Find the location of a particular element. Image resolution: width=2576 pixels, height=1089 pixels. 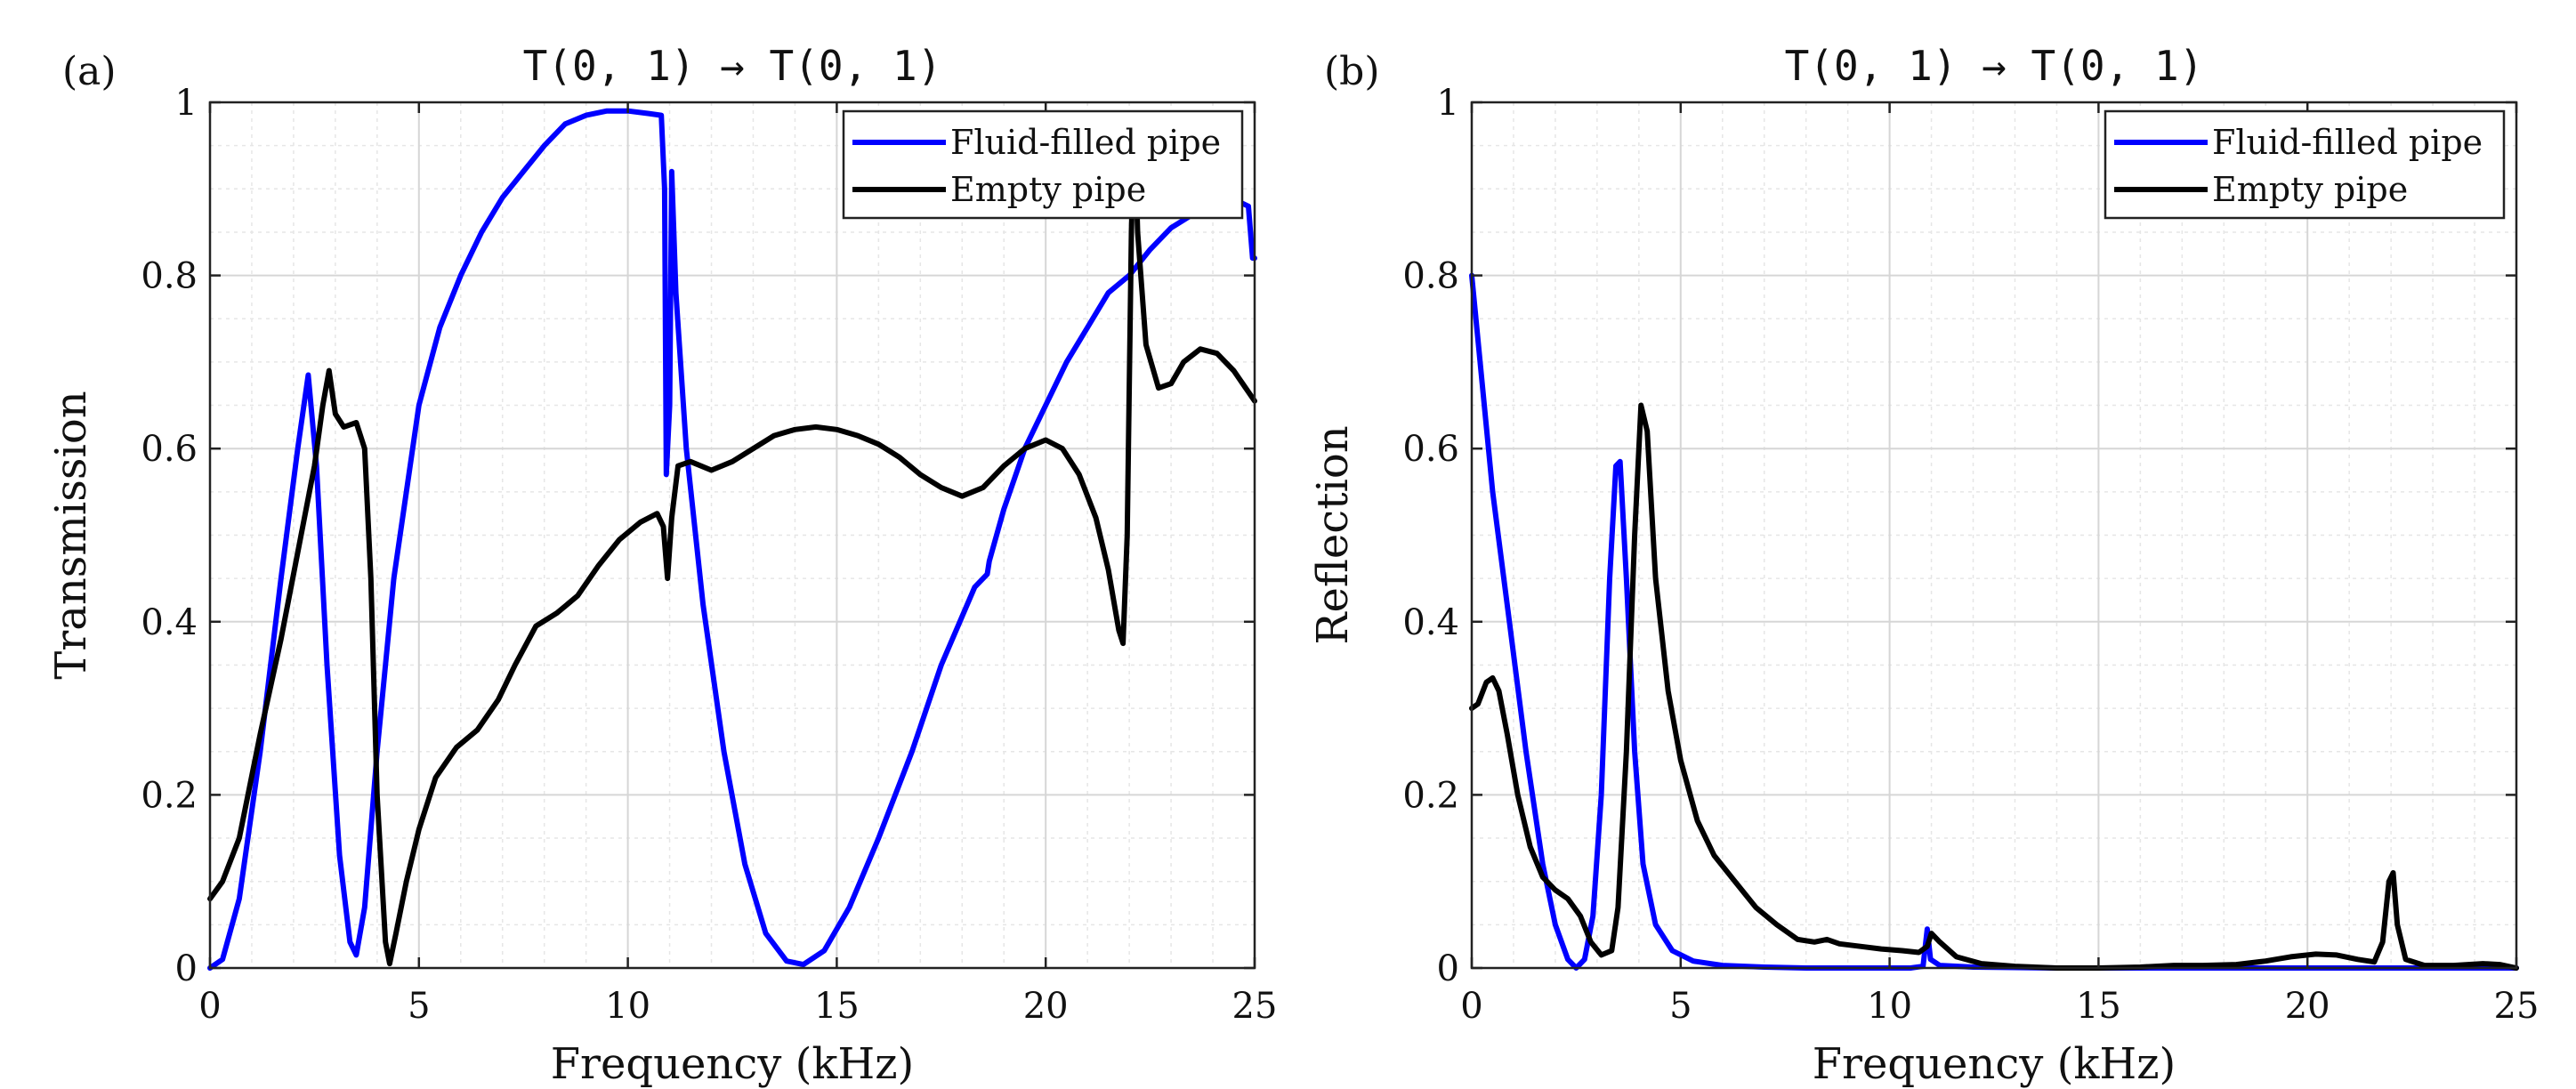

y-axis-label: Reflection is located at coordinates (1333, 534).